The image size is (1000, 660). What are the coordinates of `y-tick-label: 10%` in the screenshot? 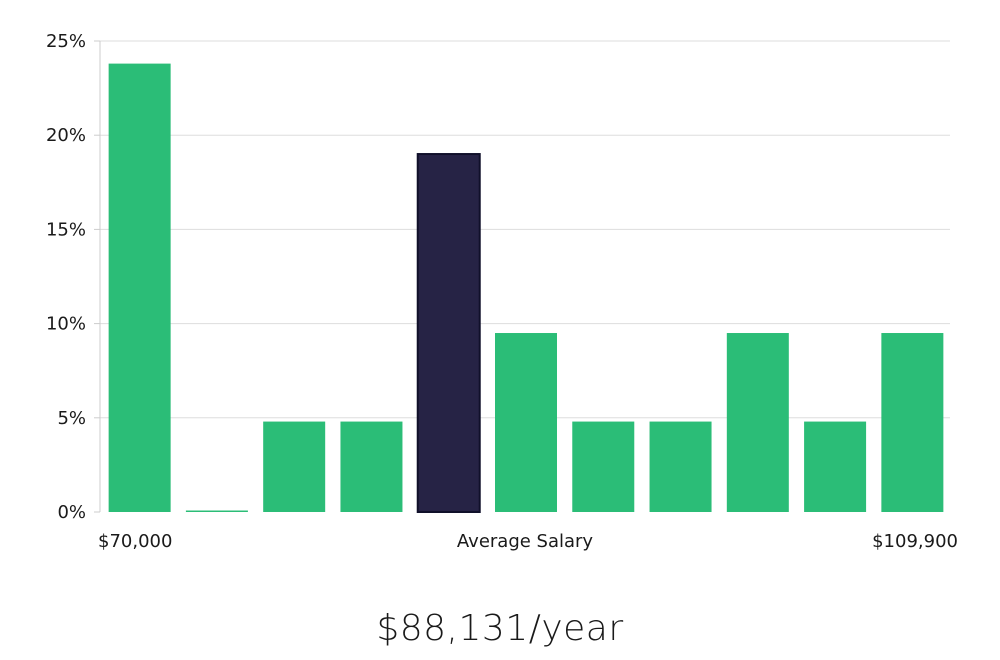 It's located at (66, 324).